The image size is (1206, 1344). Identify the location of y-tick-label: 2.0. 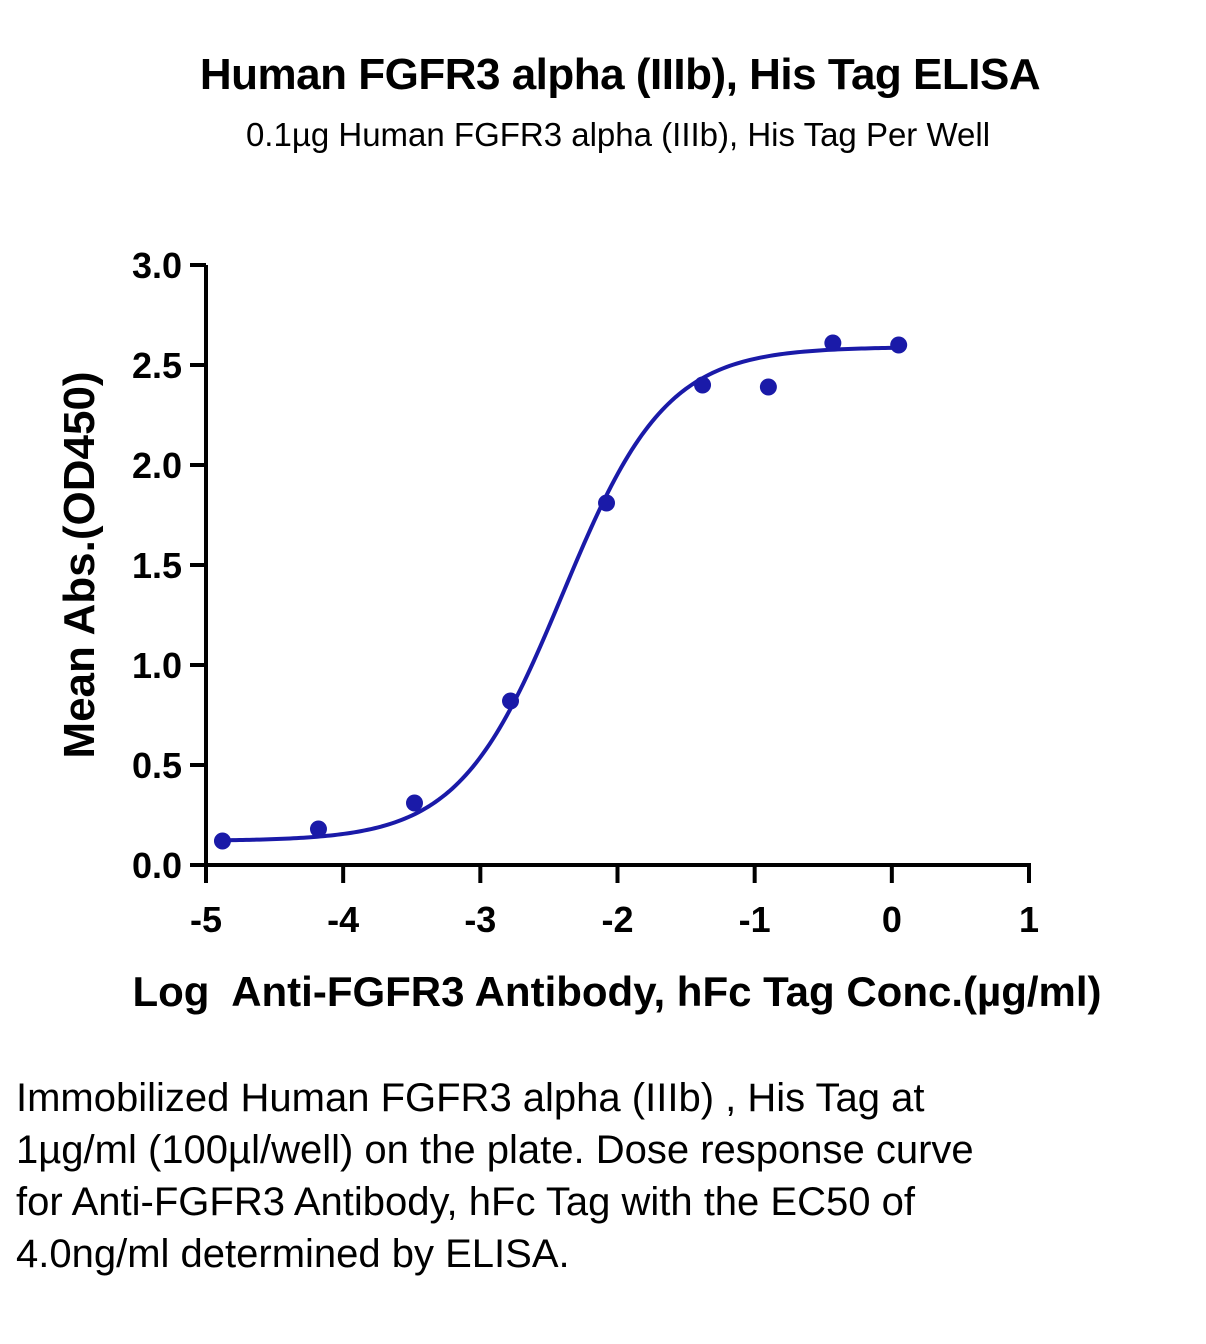
(157, 465).